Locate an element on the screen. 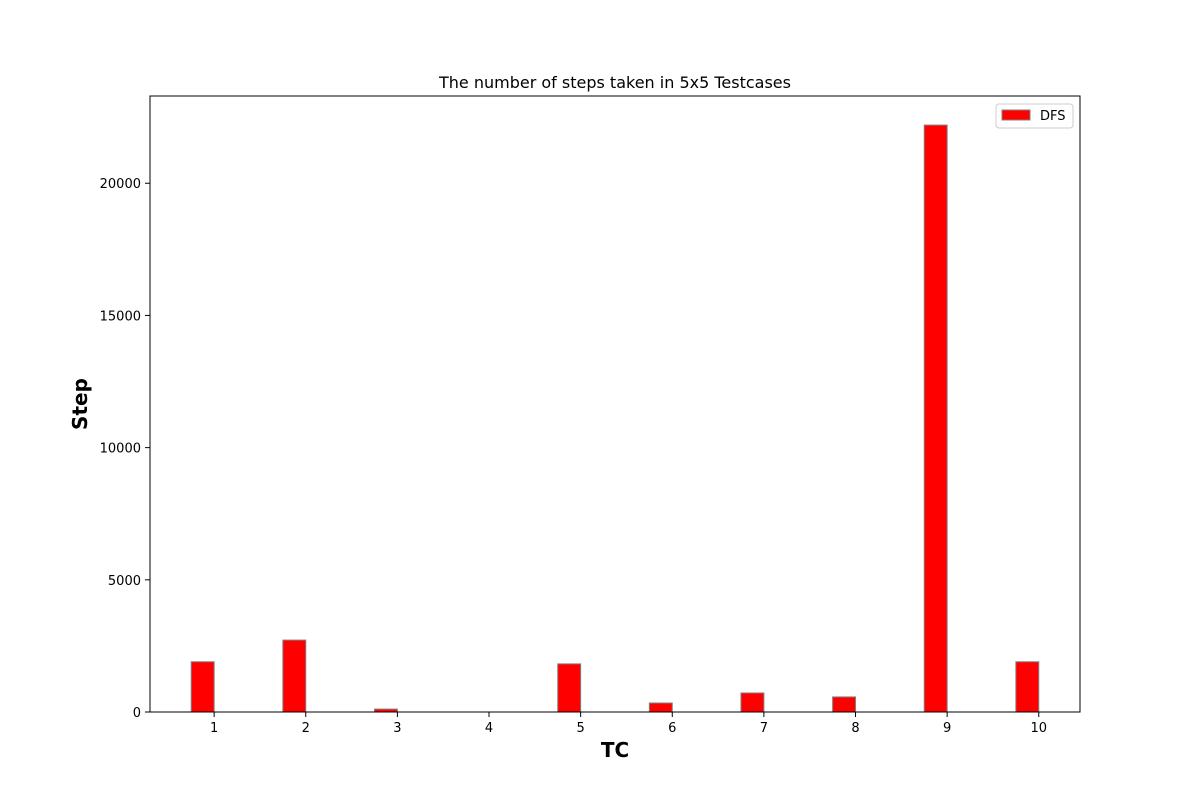  x-tick-label: 5 is located at coordinates (580, 728).